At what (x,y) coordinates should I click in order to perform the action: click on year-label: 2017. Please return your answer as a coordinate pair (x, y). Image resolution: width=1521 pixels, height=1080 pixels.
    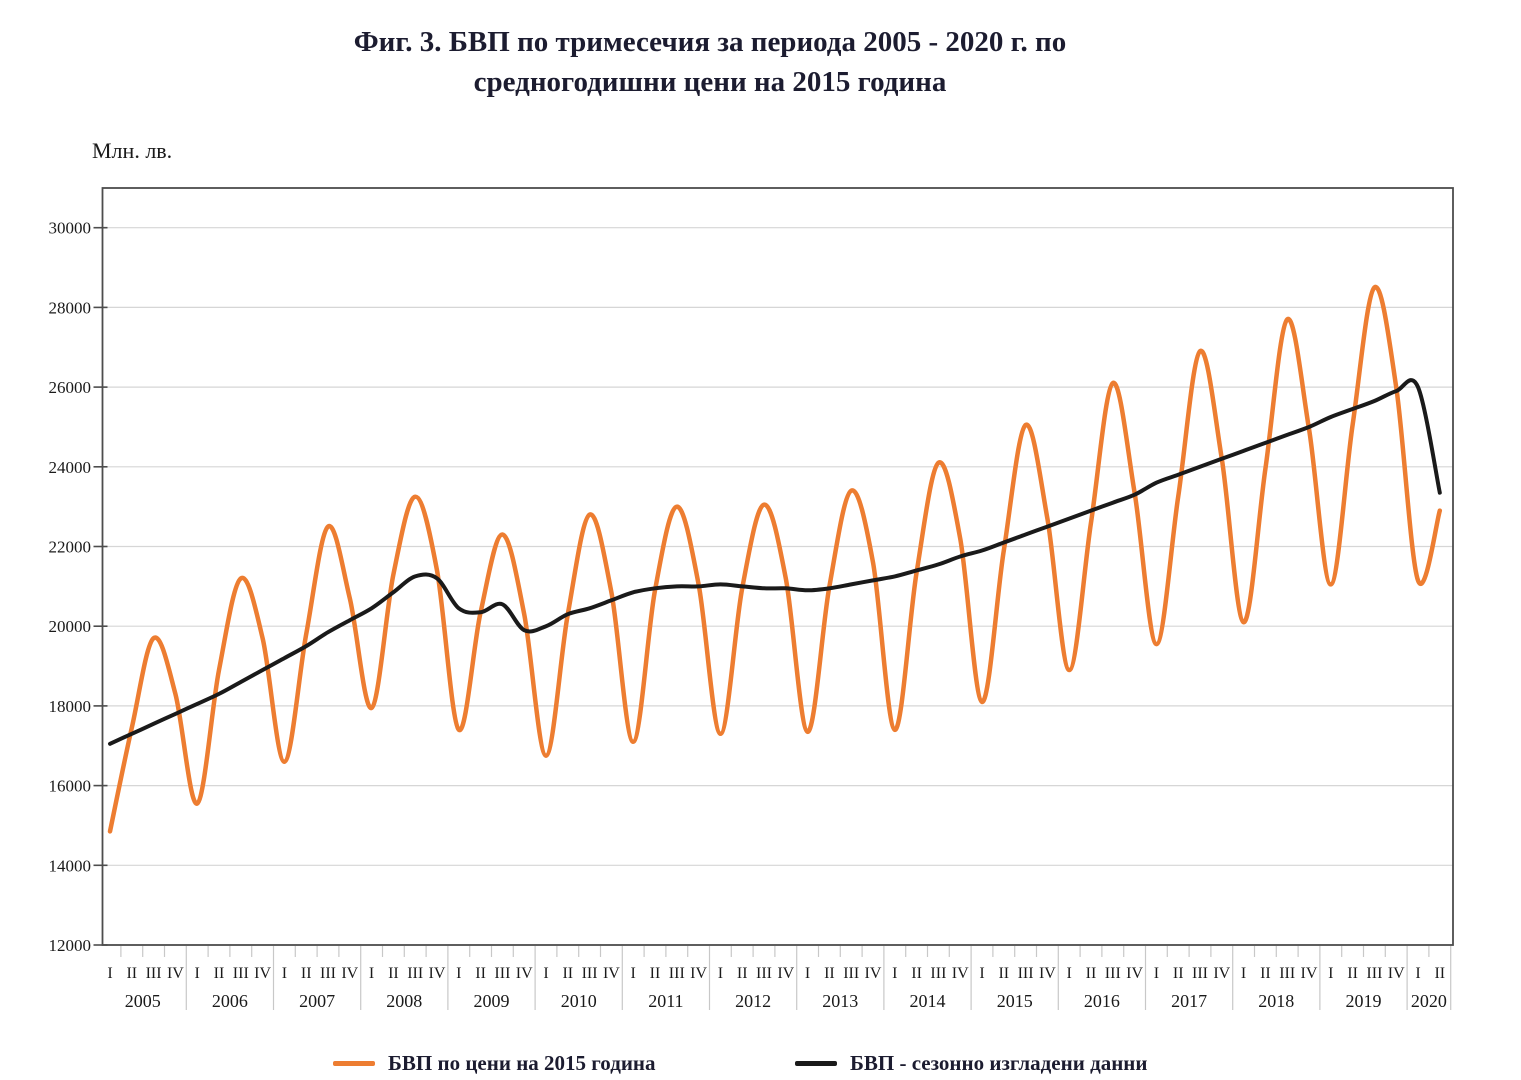
    Looking at the image, I should click on (1189, 1001).